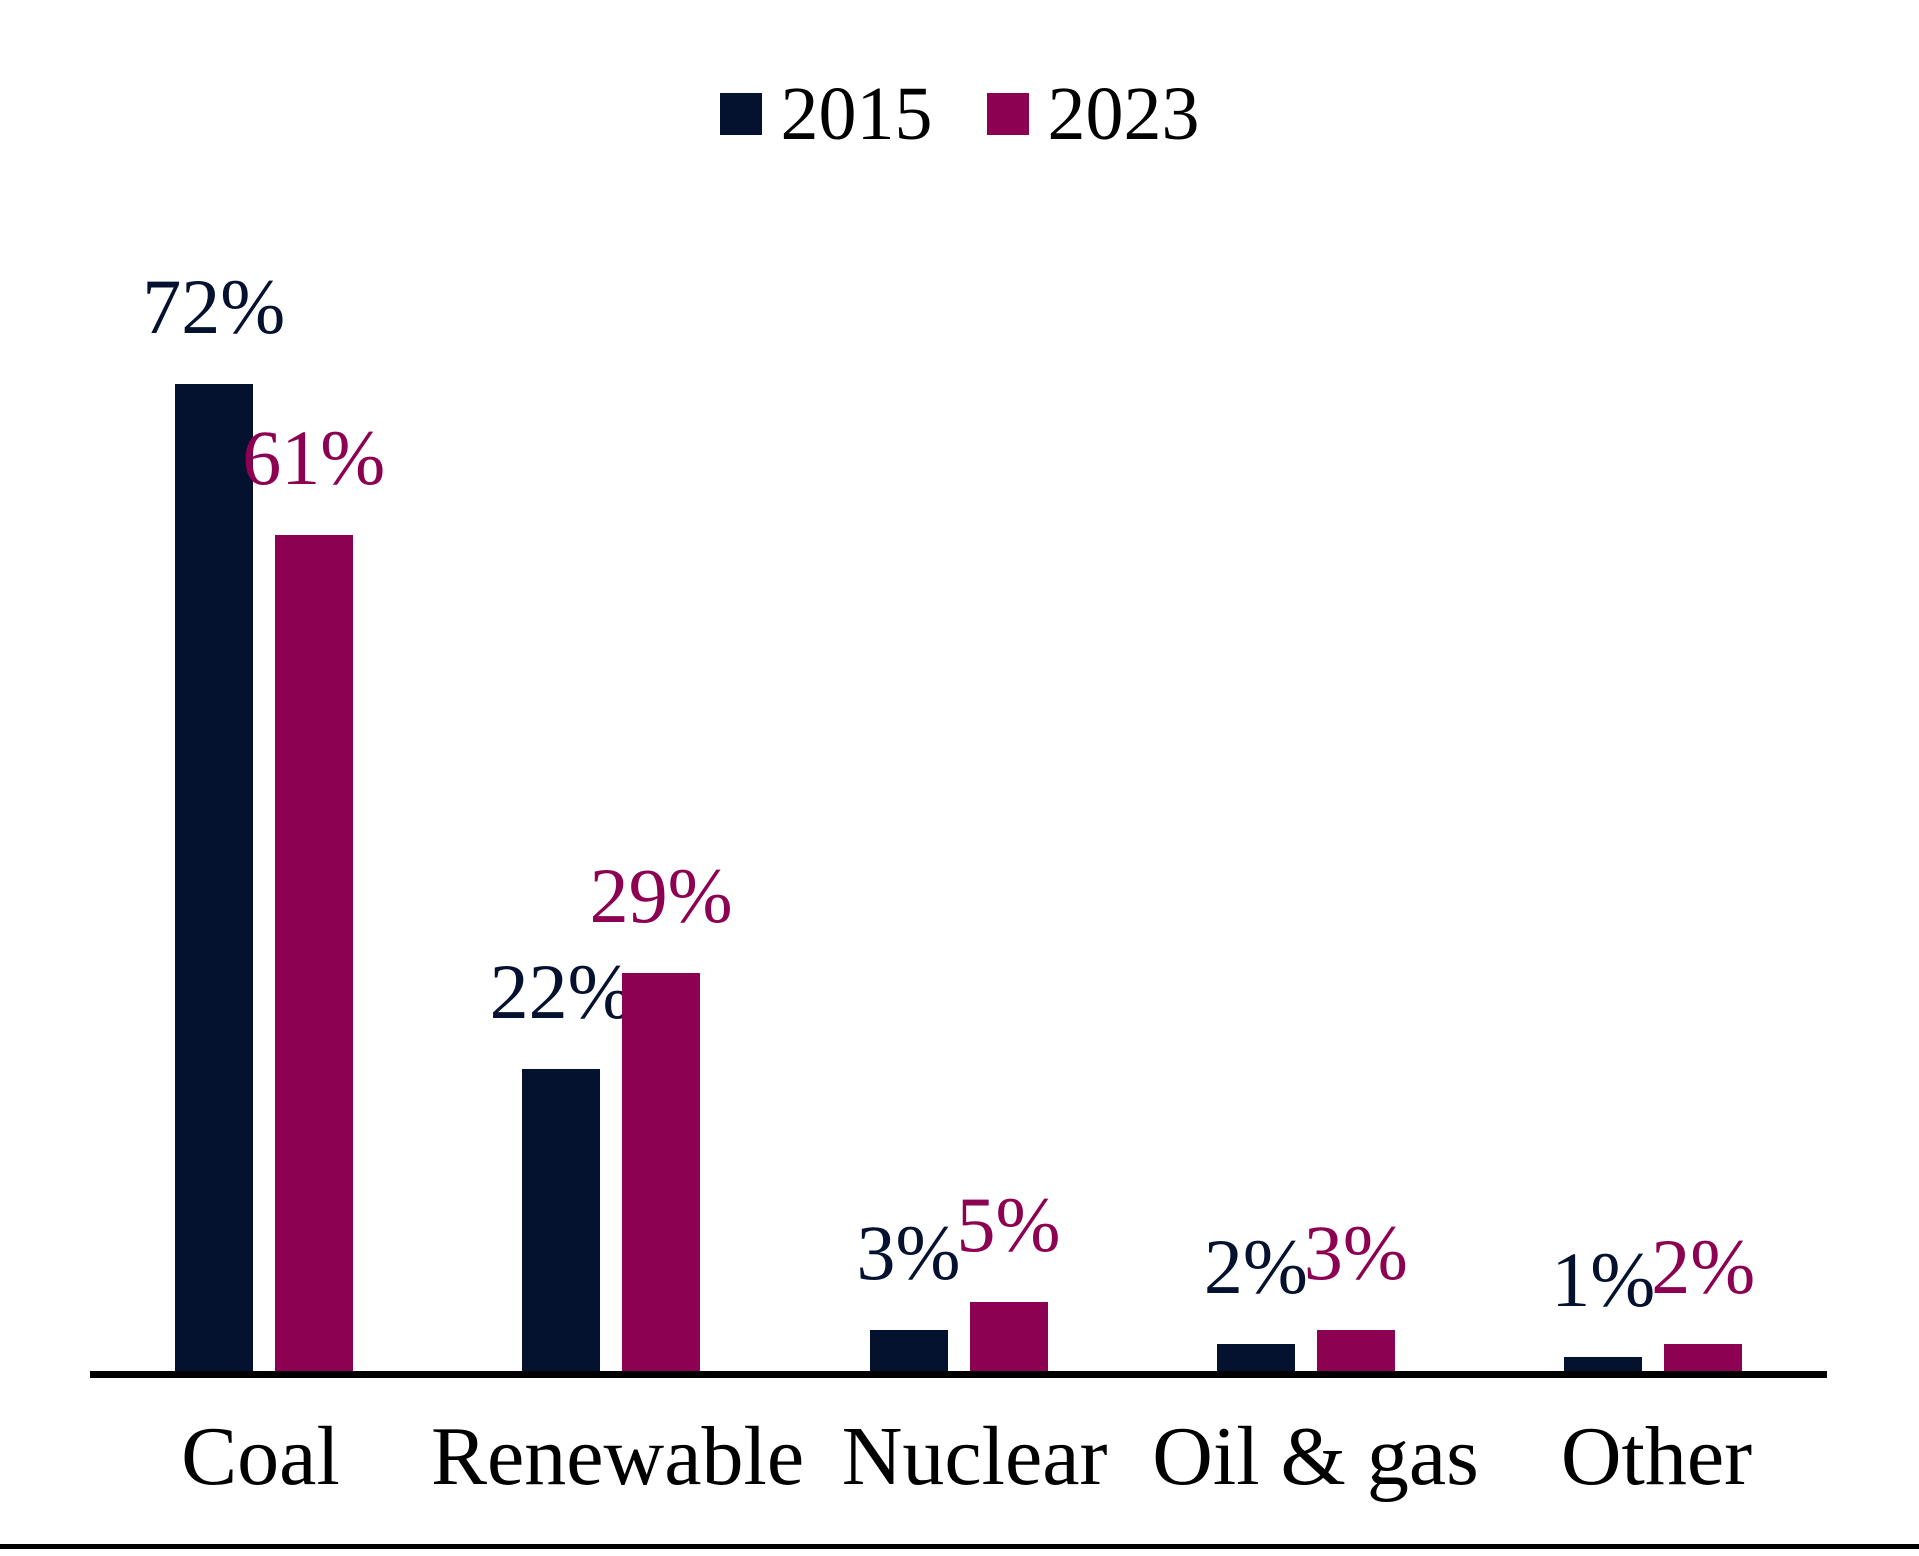 The width and height of the screenshot is (1919, 1556). I want to click on legend-item-2023: 2023, so click(1093, 114).